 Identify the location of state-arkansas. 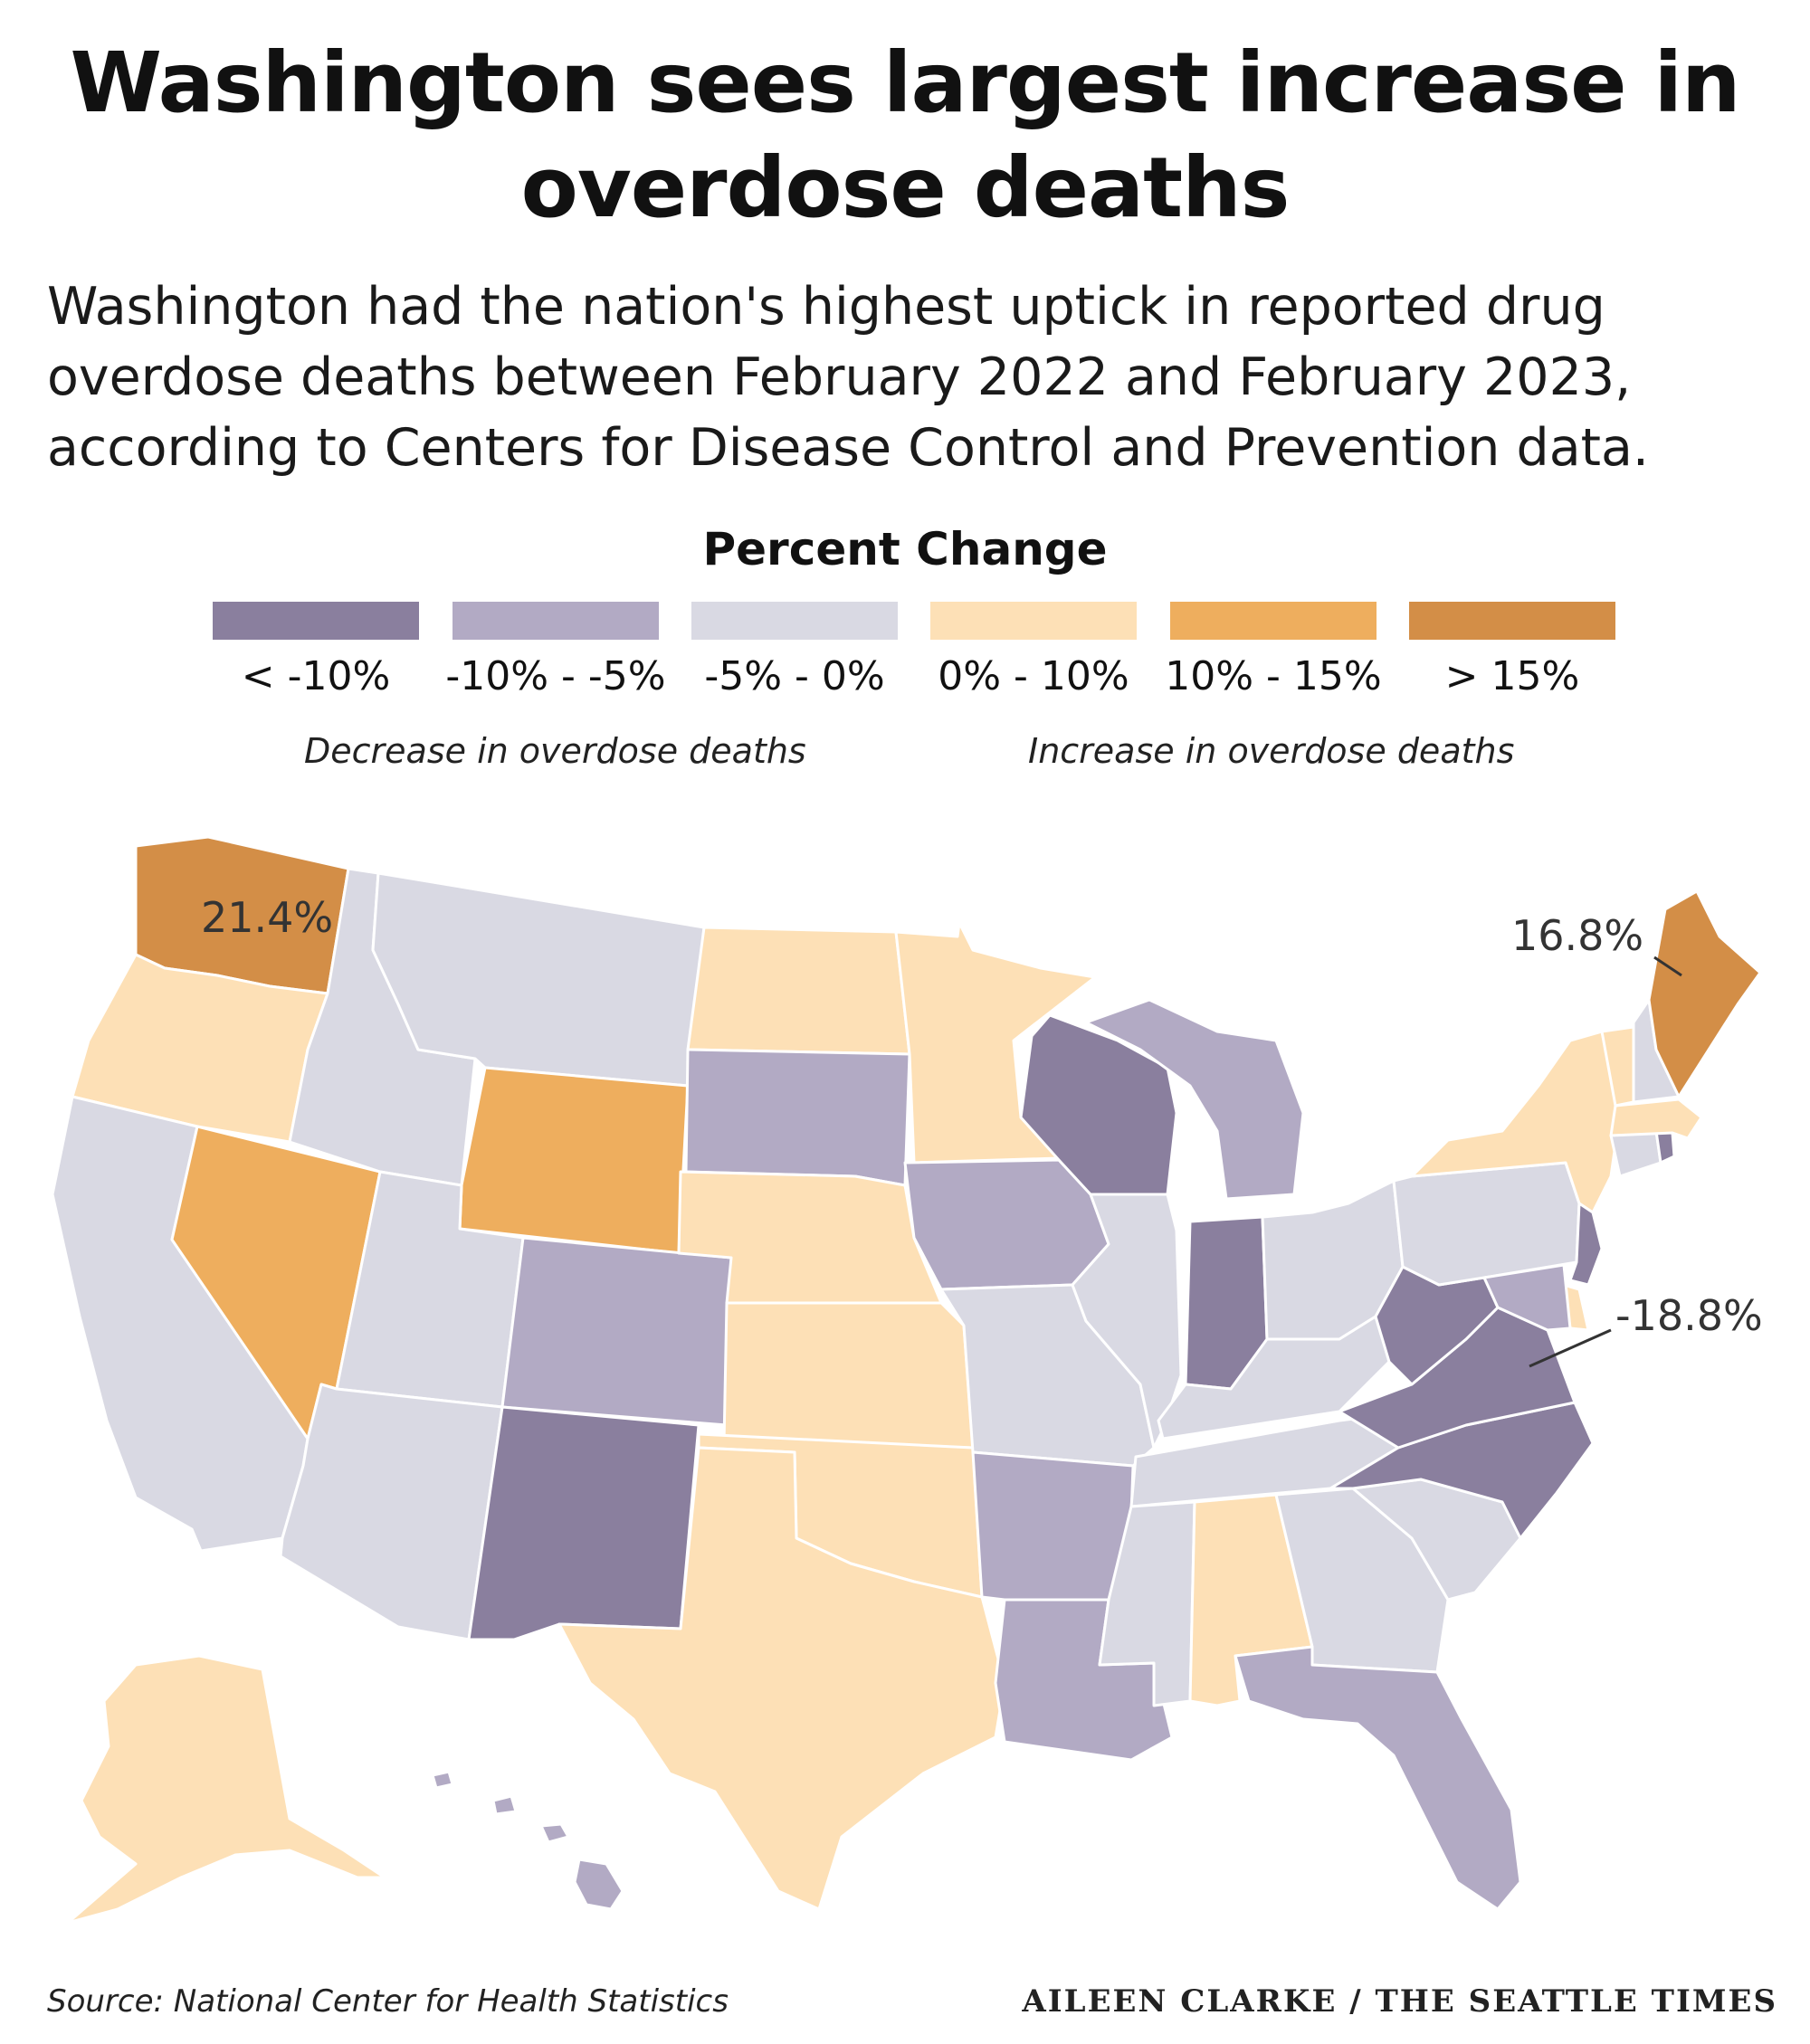
(1053, 1526).